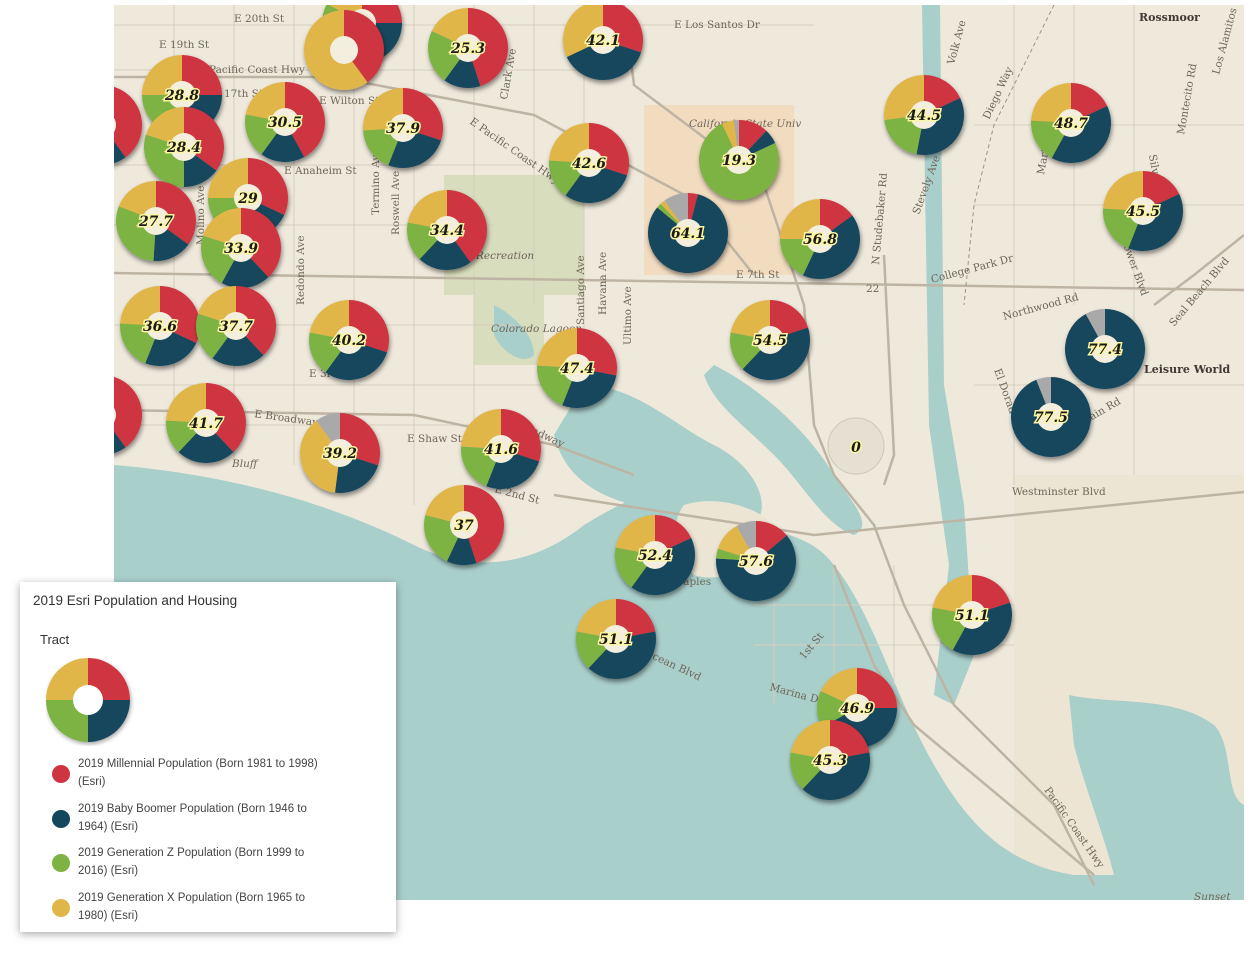 The width and height of the screenshot is (1254, 956). Describe the element at coordinates (435, 439) in the screenshot. I see `street-label: E Shaw St` at that location.